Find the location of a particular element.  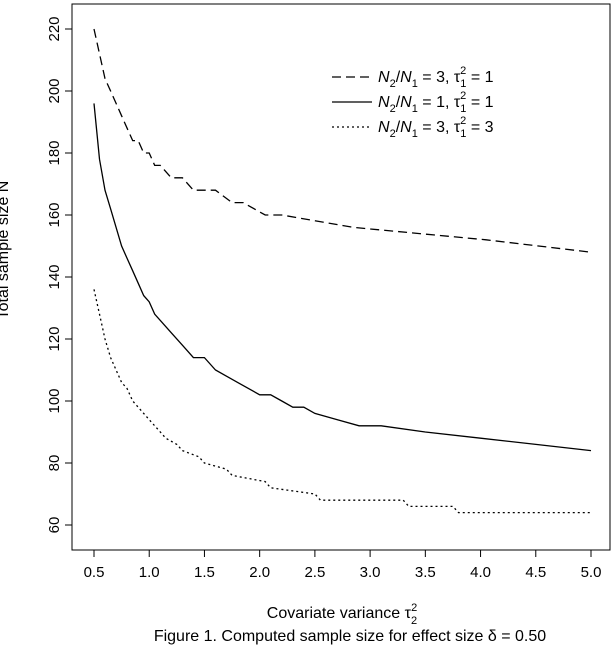

y-tick-label: 180 is located at coordinates (54, 152).